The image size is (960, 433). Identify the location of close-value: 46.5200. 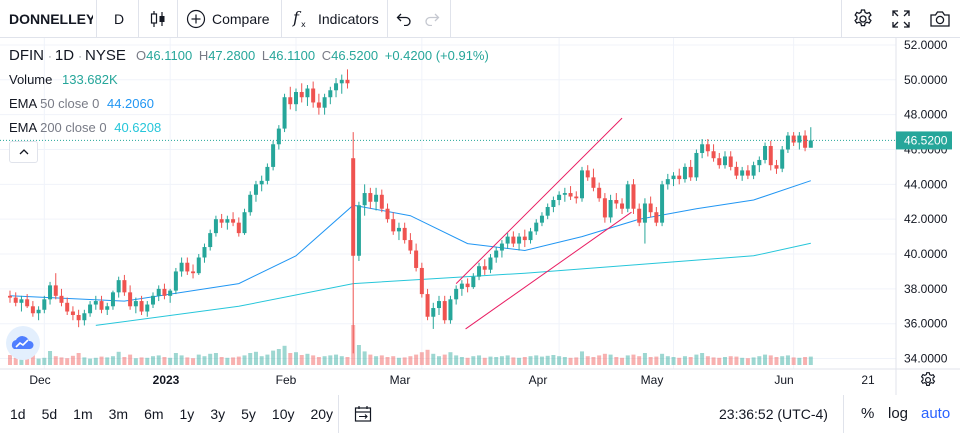
(355, 55).